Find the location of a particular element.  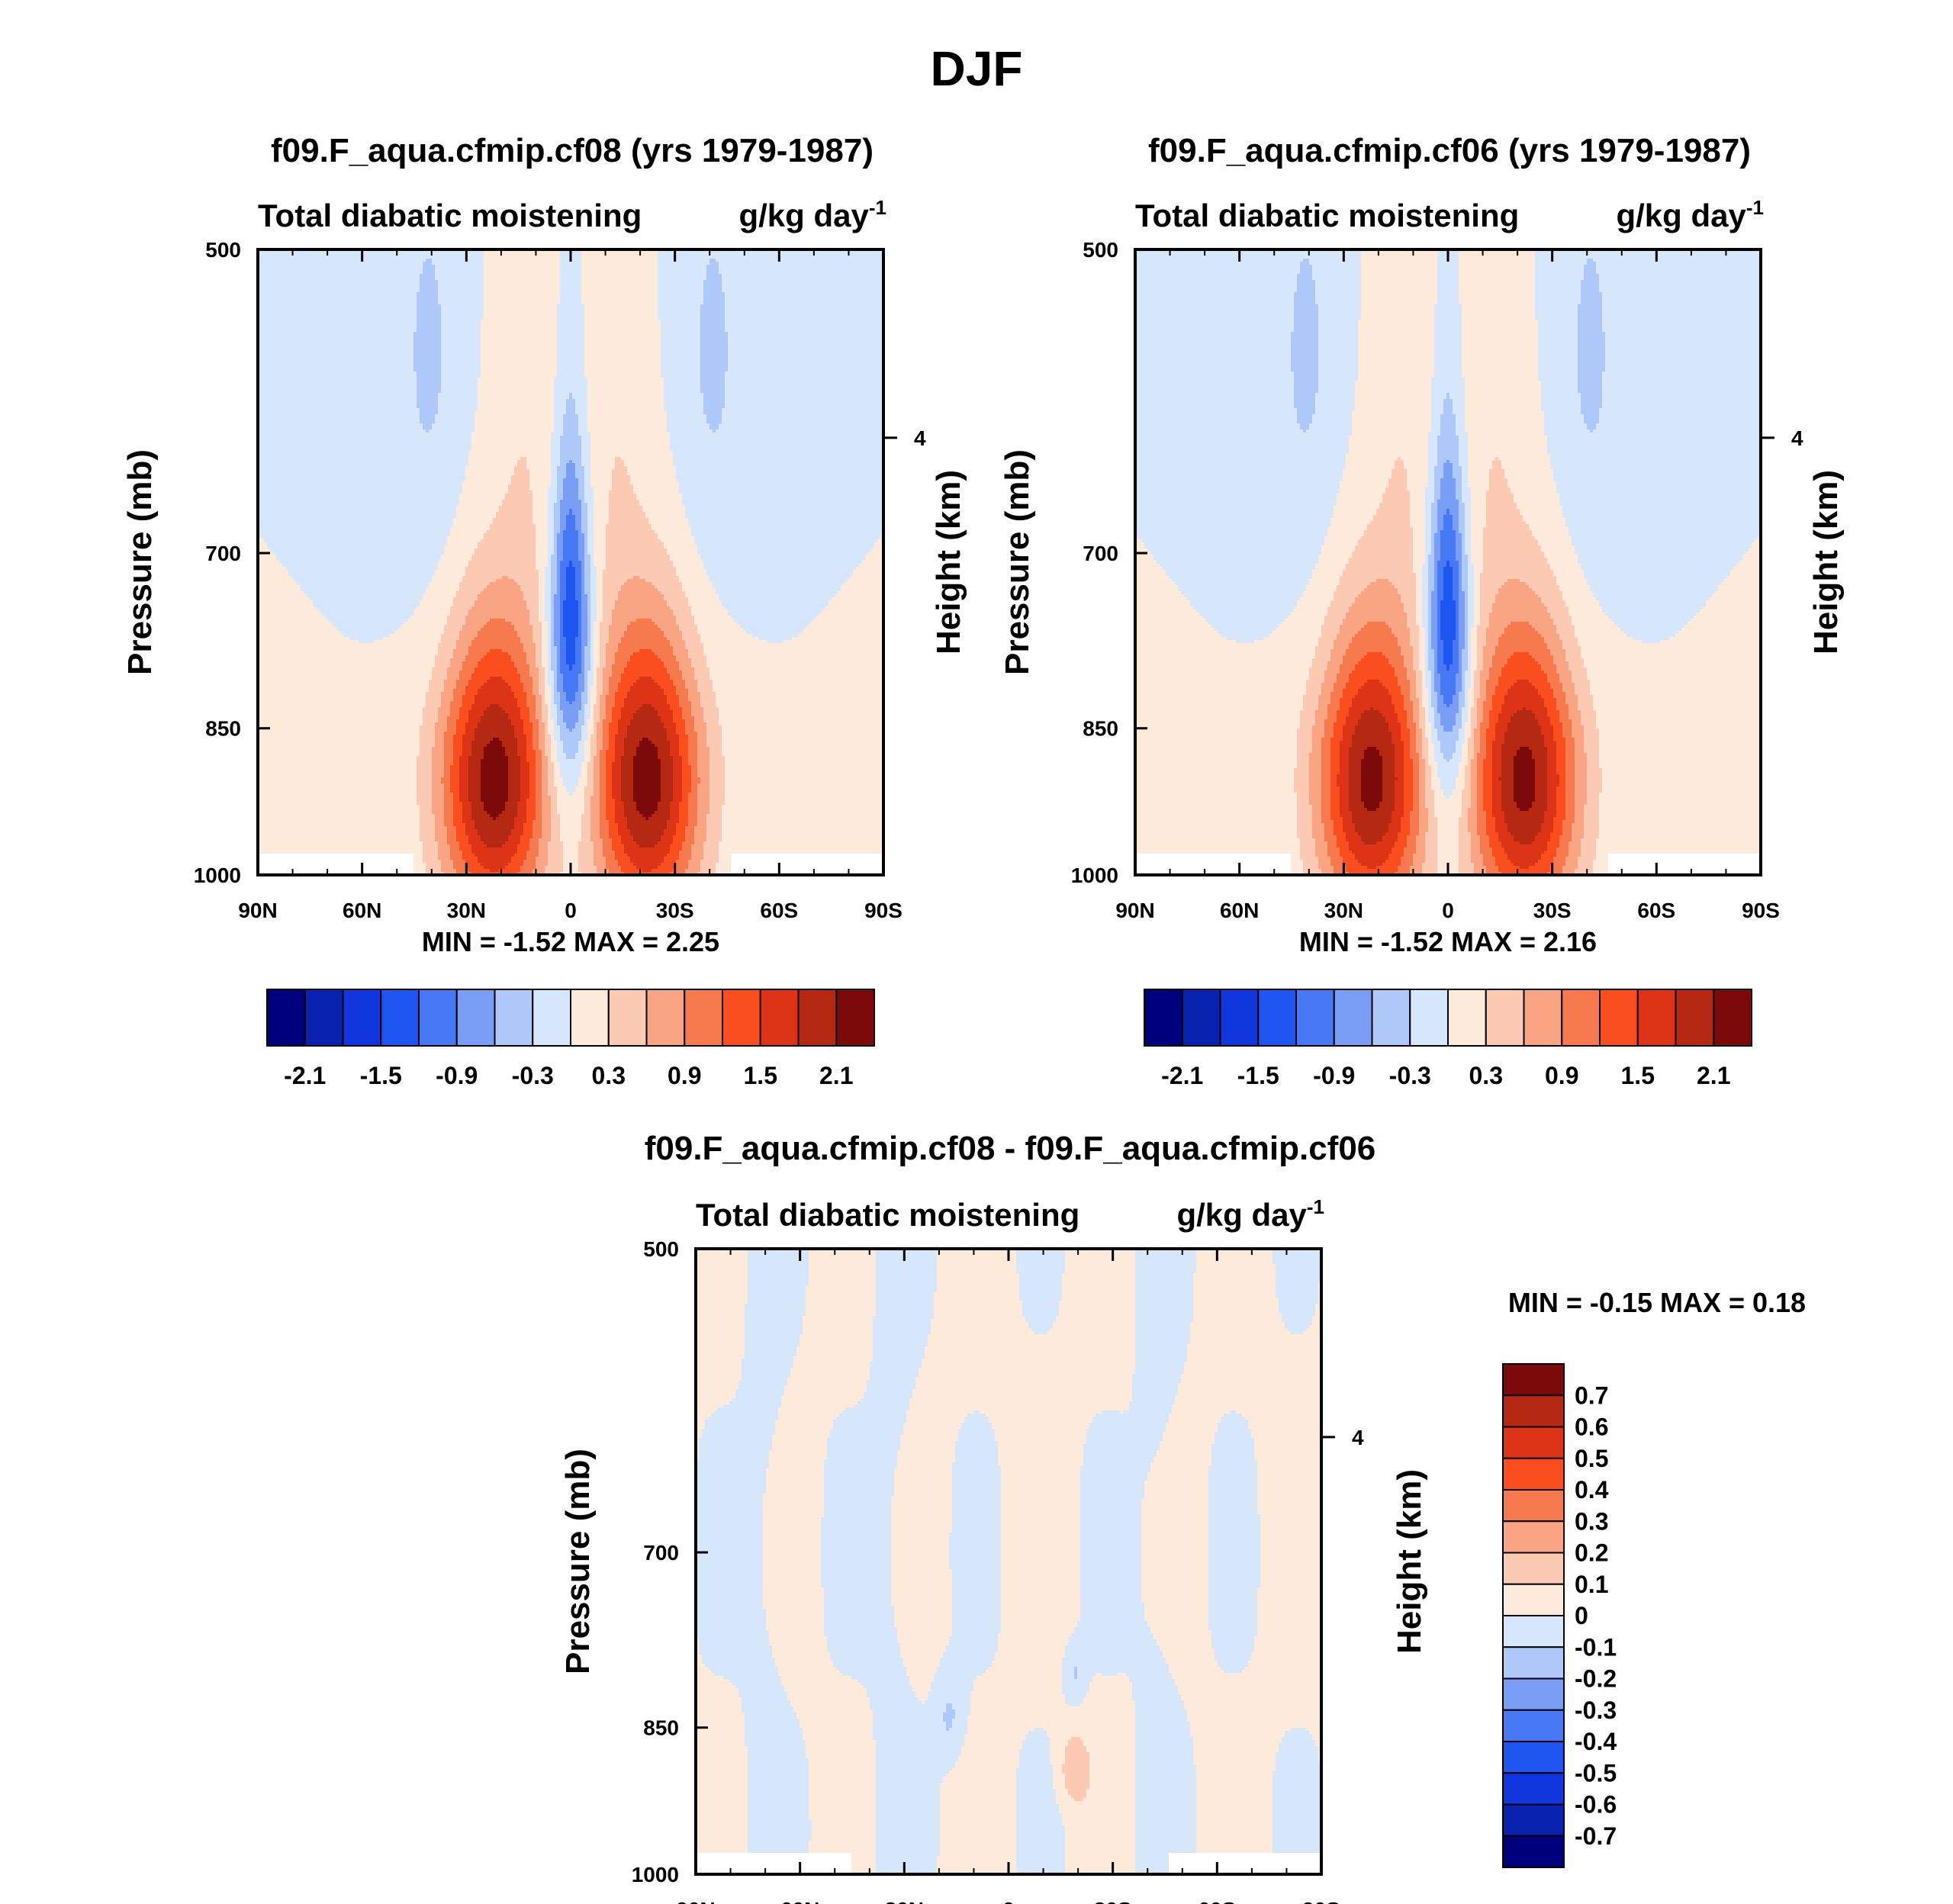

colorbar-box is located at coordinates (590, 1018).